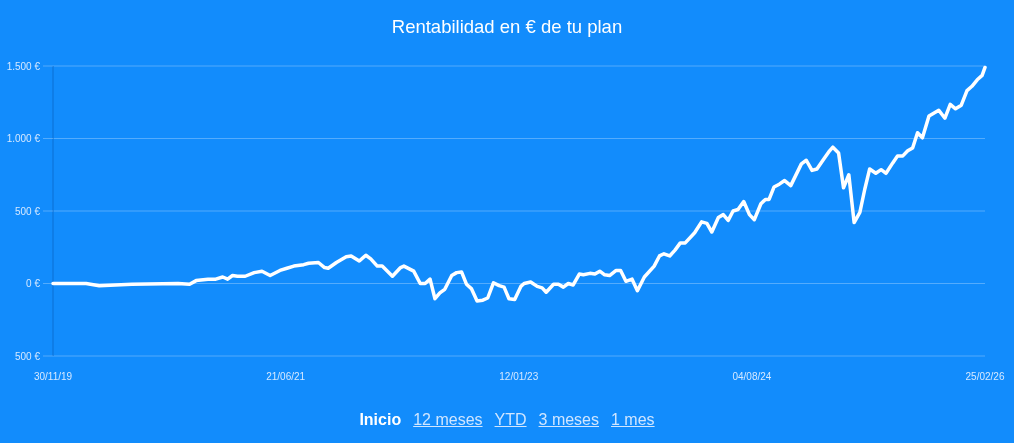  Describe the element at coordinates (53, 376) in the screenshot. I see `x-tick-label: 30/11/19` at that location.